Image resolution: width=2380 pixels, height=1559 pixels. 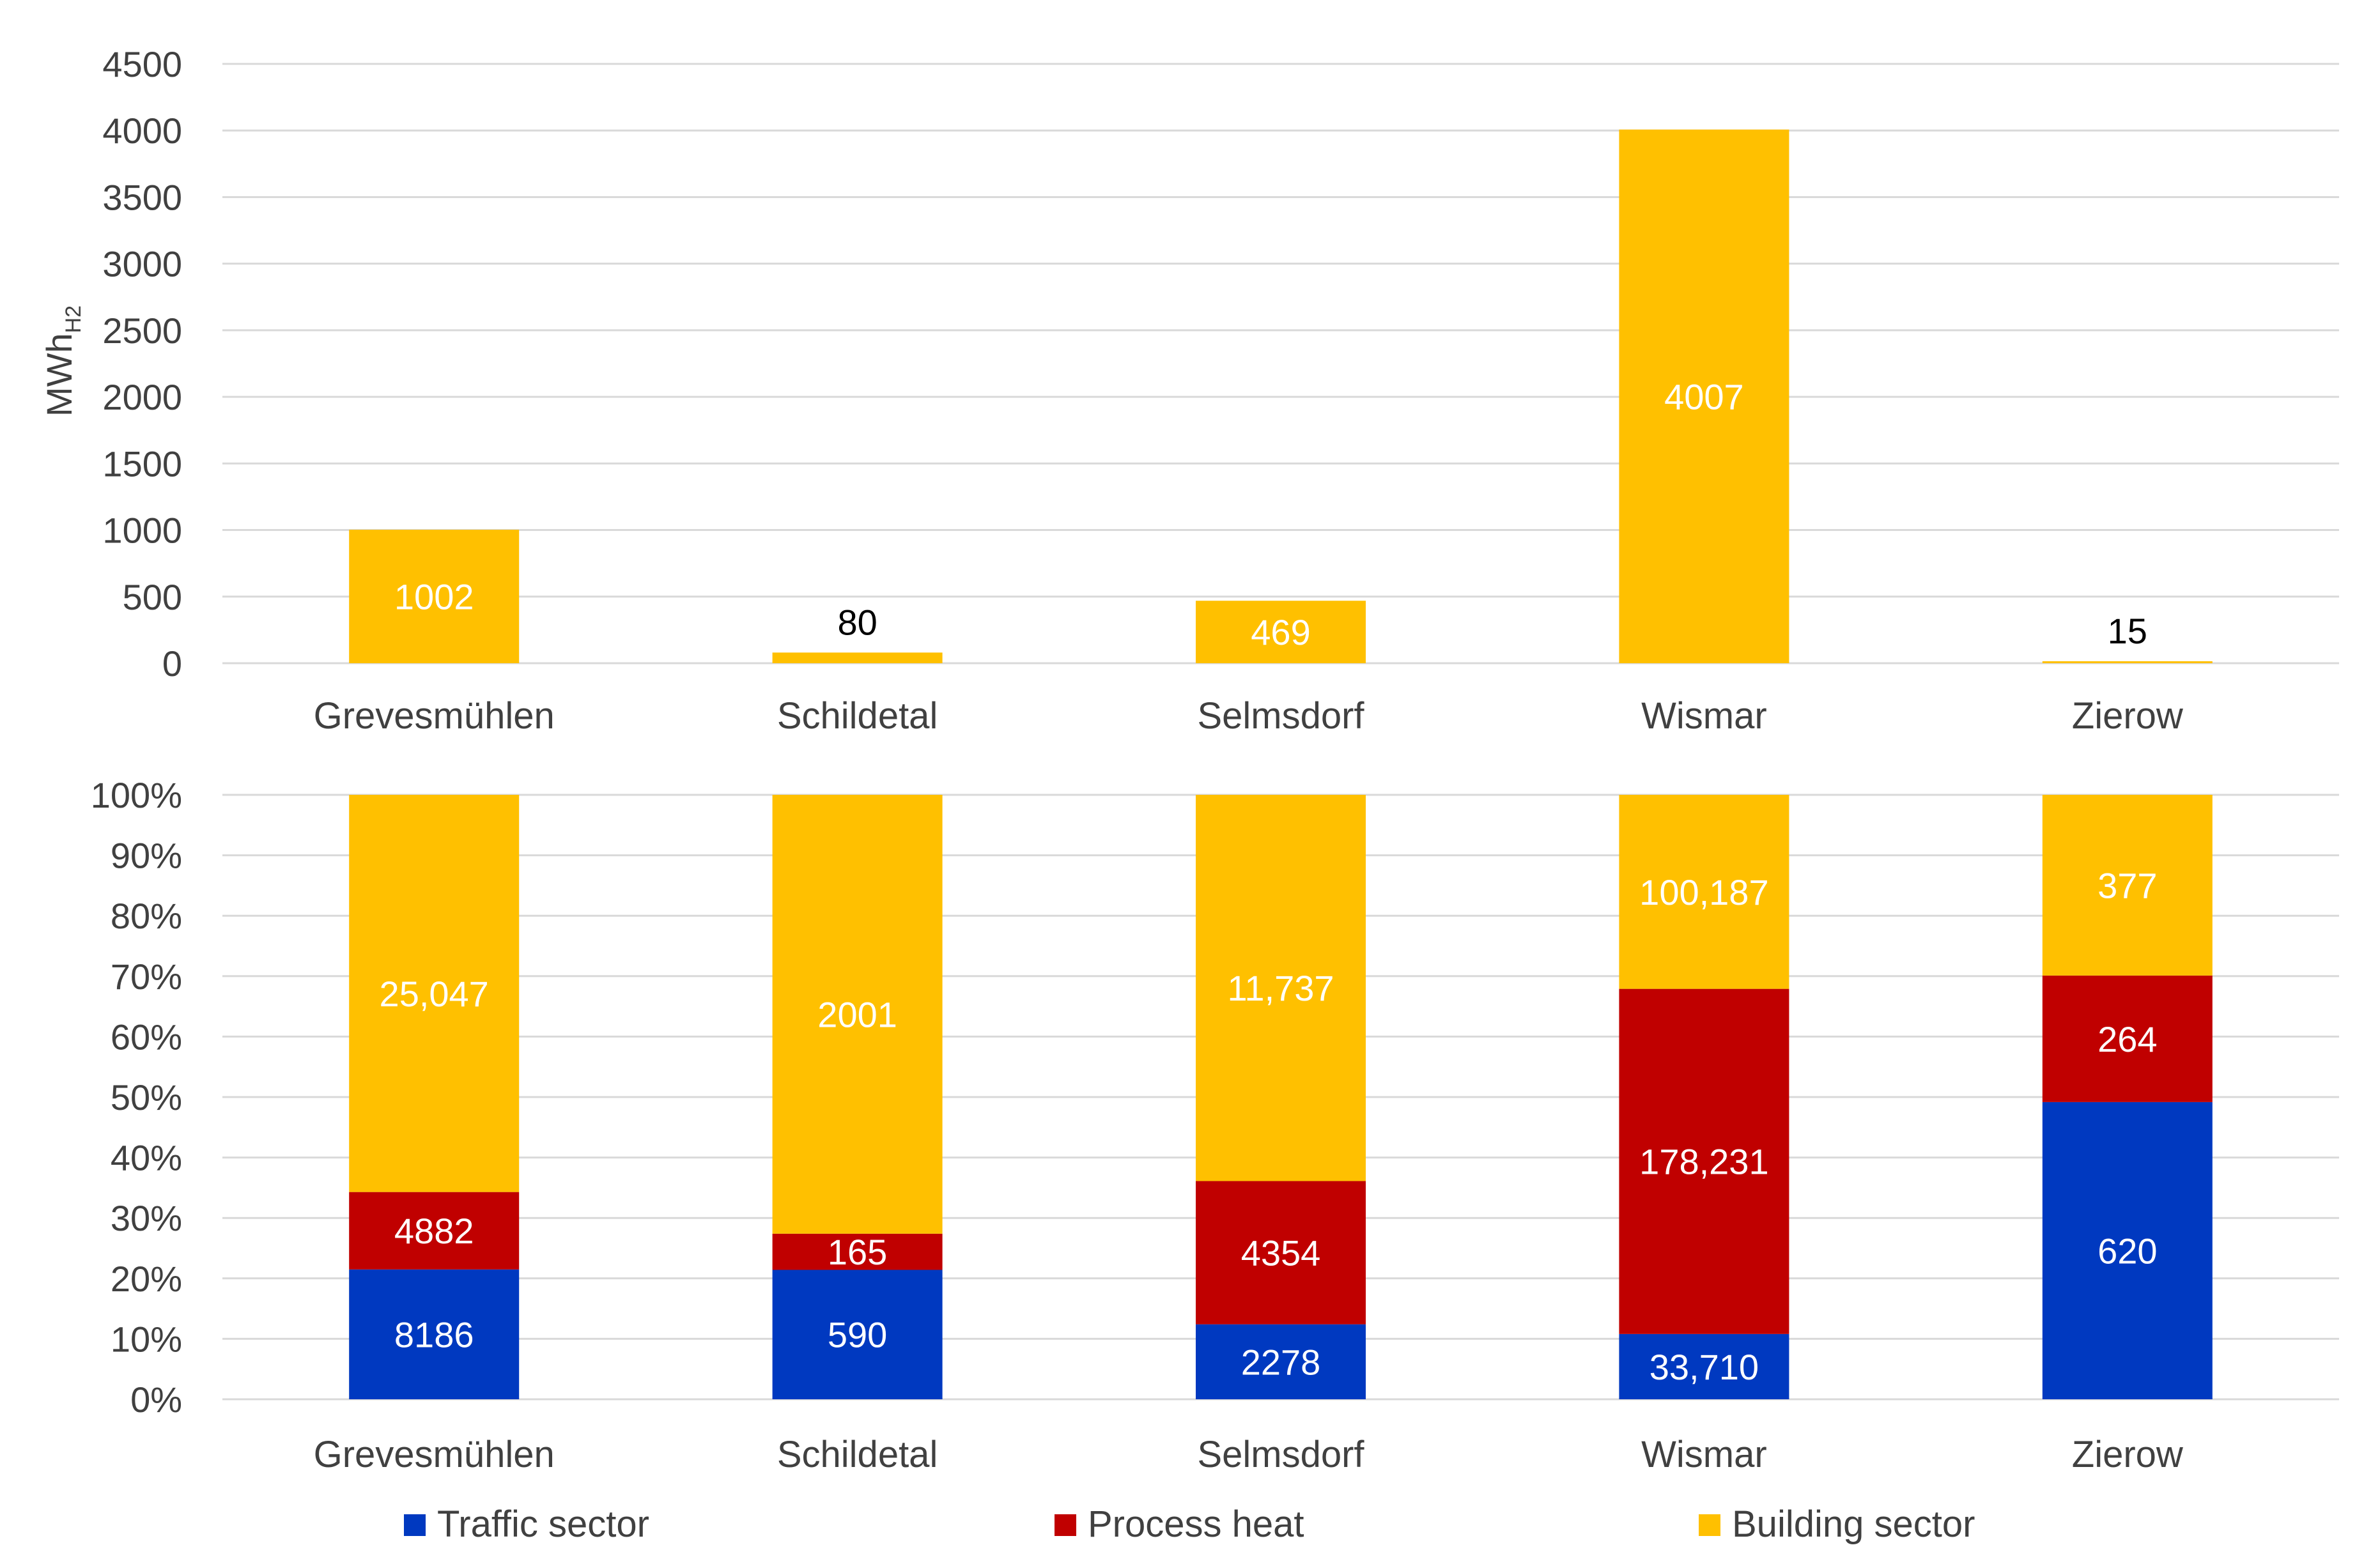 What do you see at coordinates (1196, 1524) in the screenshot?
I see `legend-label: Process heat` at bounding box center [1196, 1524].